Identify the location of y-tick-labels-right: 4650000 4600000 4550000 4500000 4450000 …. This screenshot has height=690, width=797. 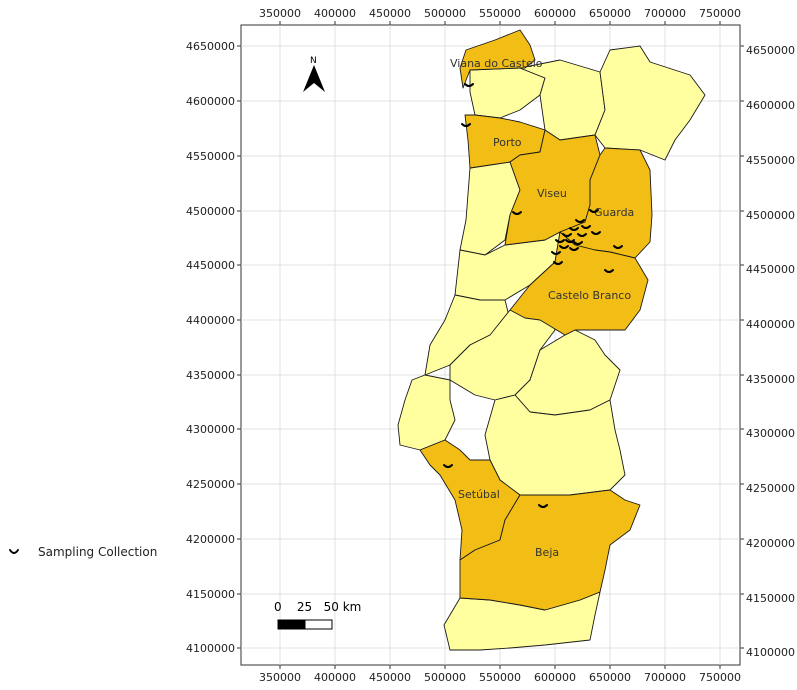
(770, 351).